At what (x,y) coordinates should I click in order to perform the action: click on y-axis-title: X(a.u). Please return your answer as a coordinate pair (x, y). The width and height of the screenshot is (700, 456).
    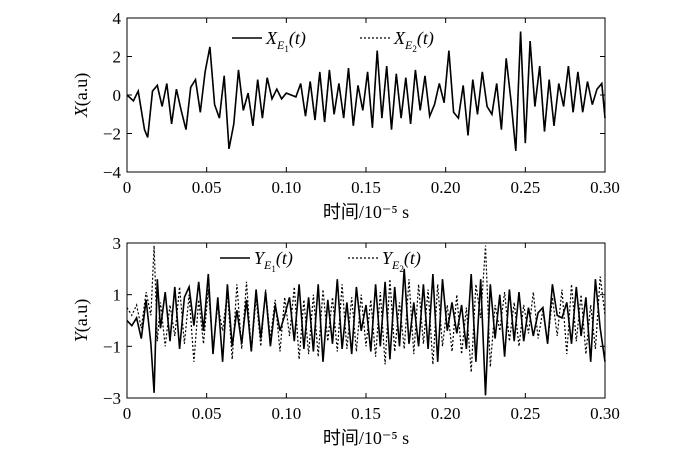
    Looking at the image, I should click on (81, 95).